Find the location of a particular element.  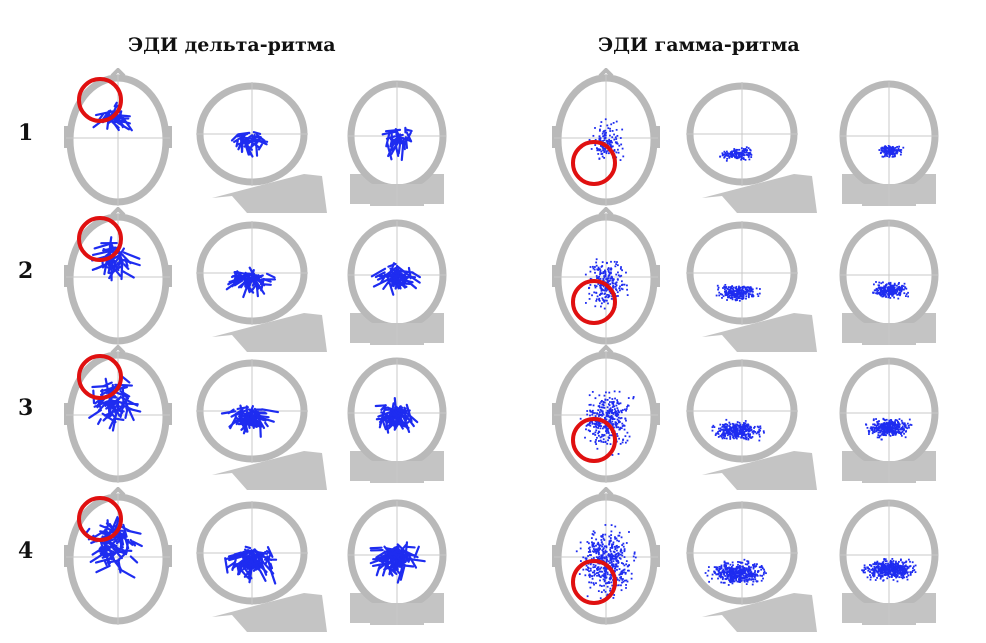

row-label-2: 2 is located at coordinates (26, 271).